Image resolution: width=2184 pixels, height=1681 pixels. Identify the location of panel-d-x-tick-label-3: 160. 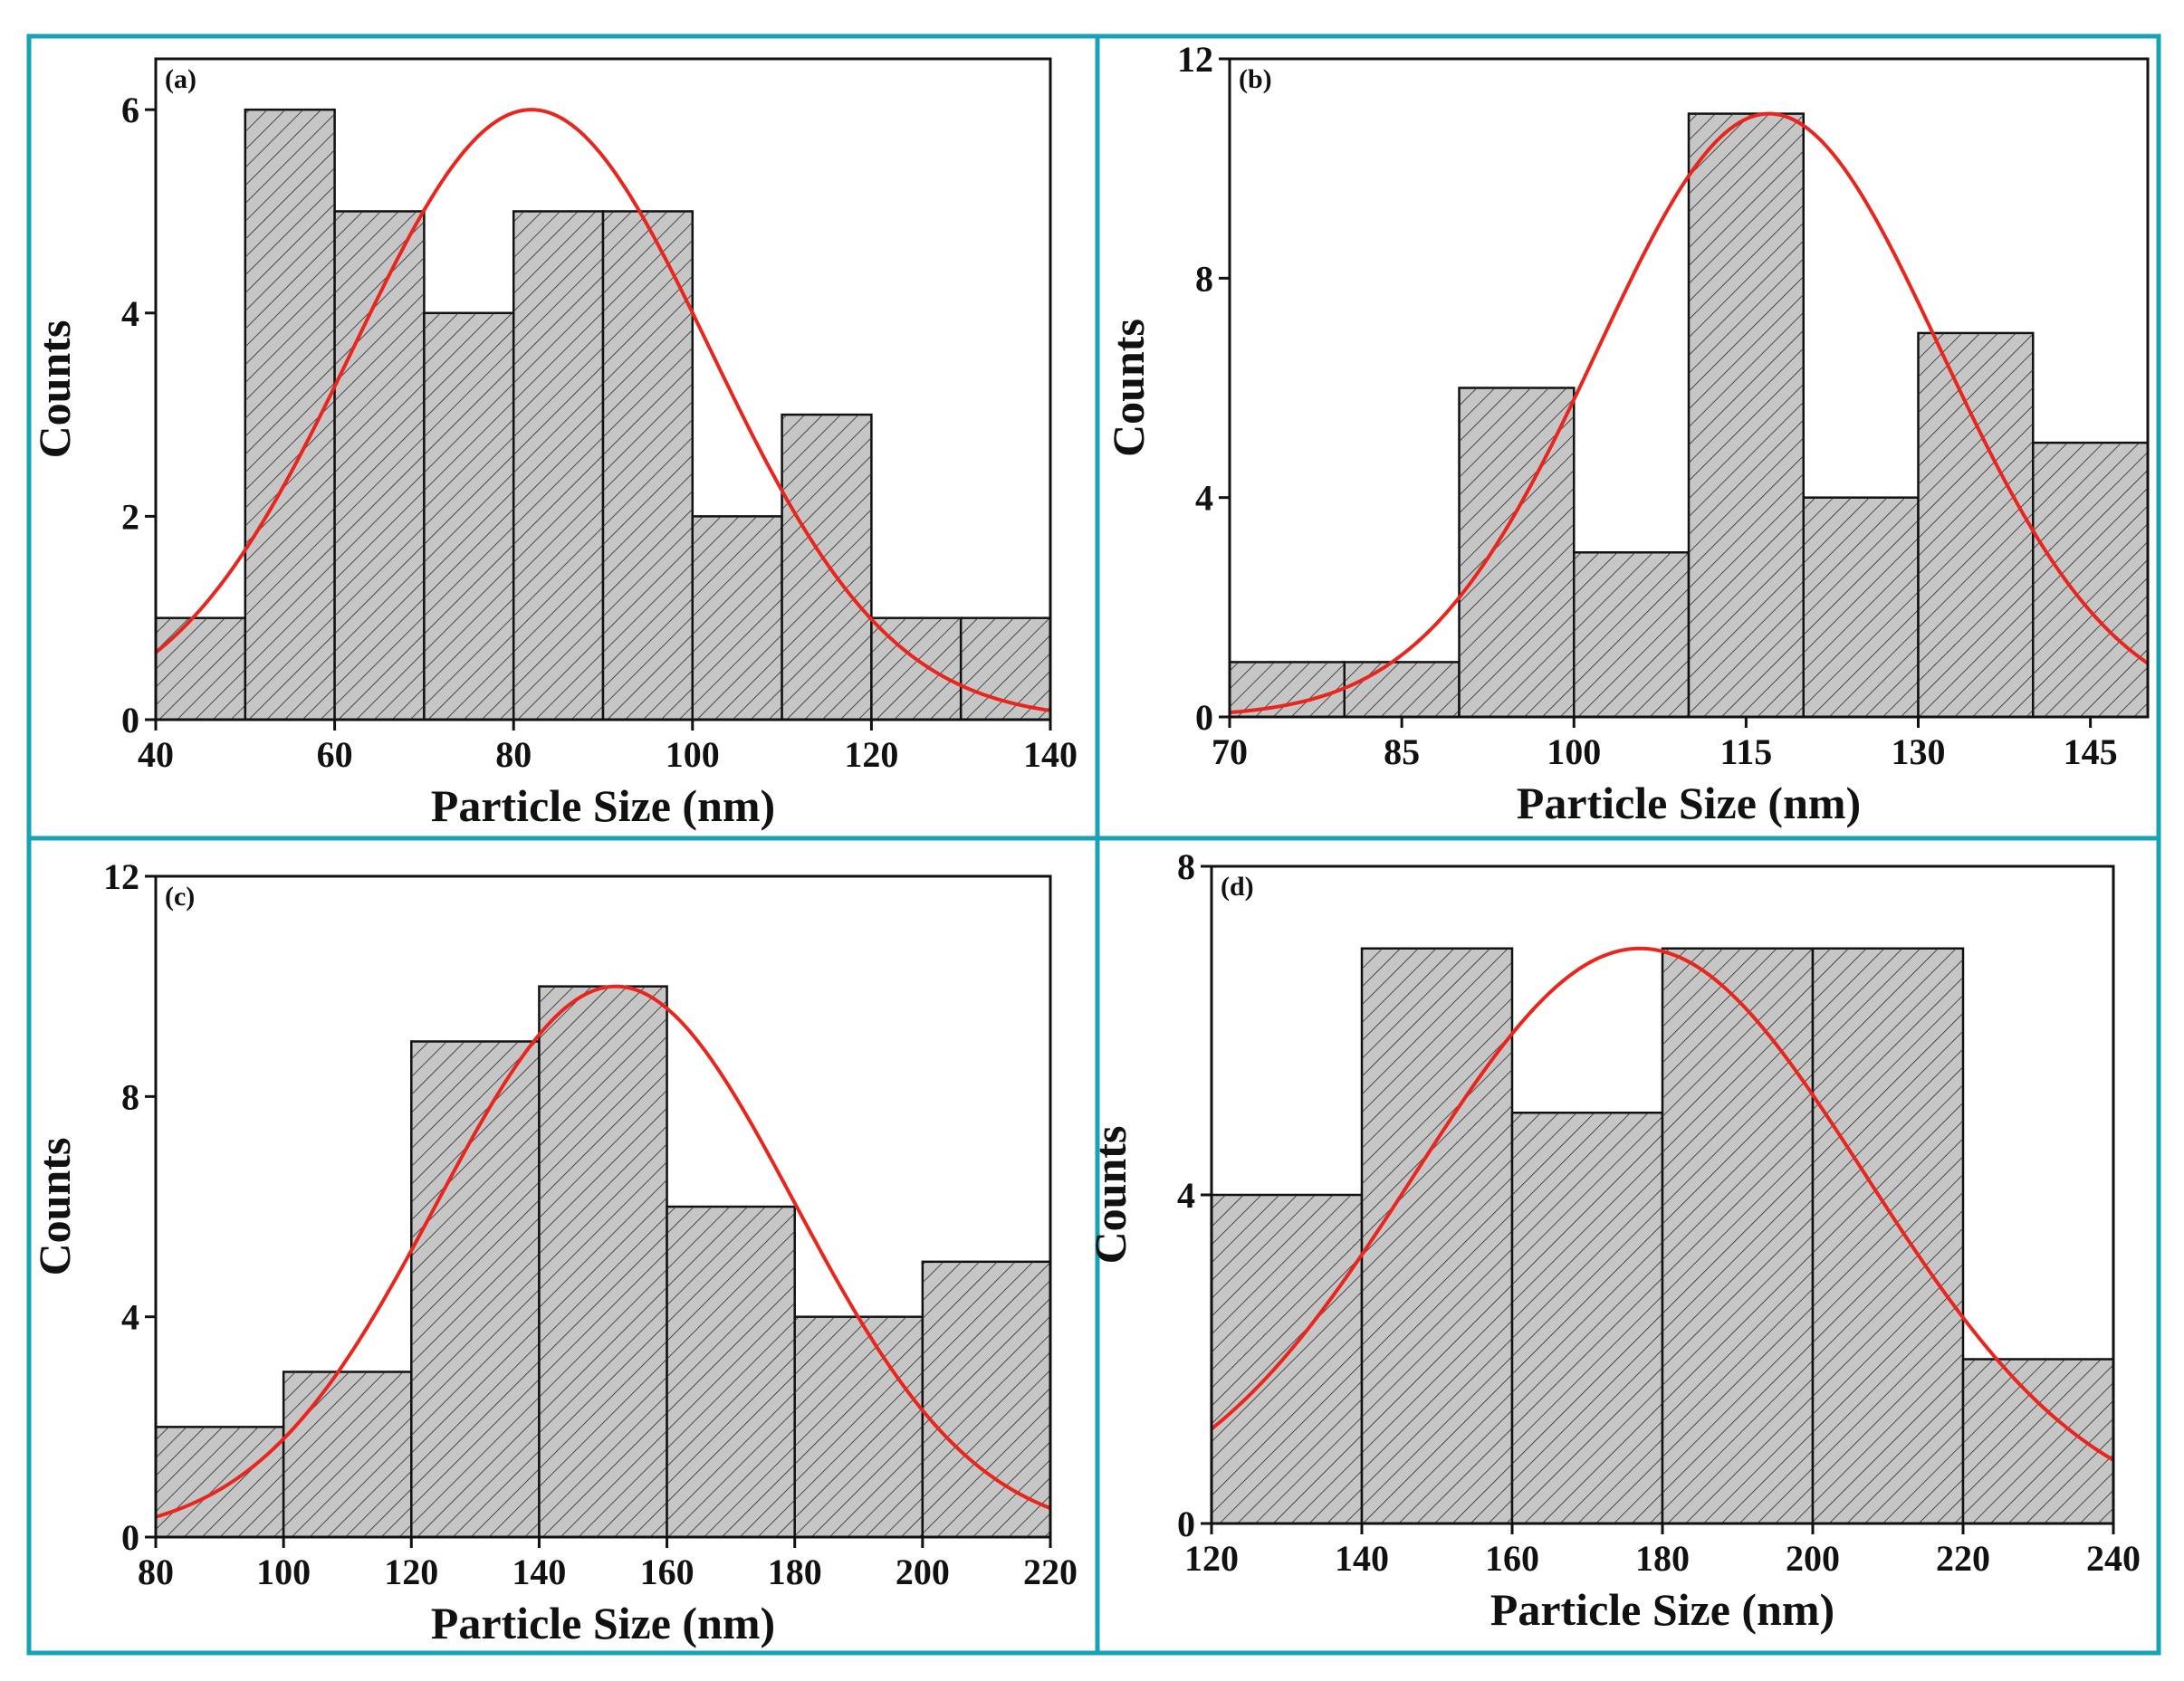
(1512, 1558).